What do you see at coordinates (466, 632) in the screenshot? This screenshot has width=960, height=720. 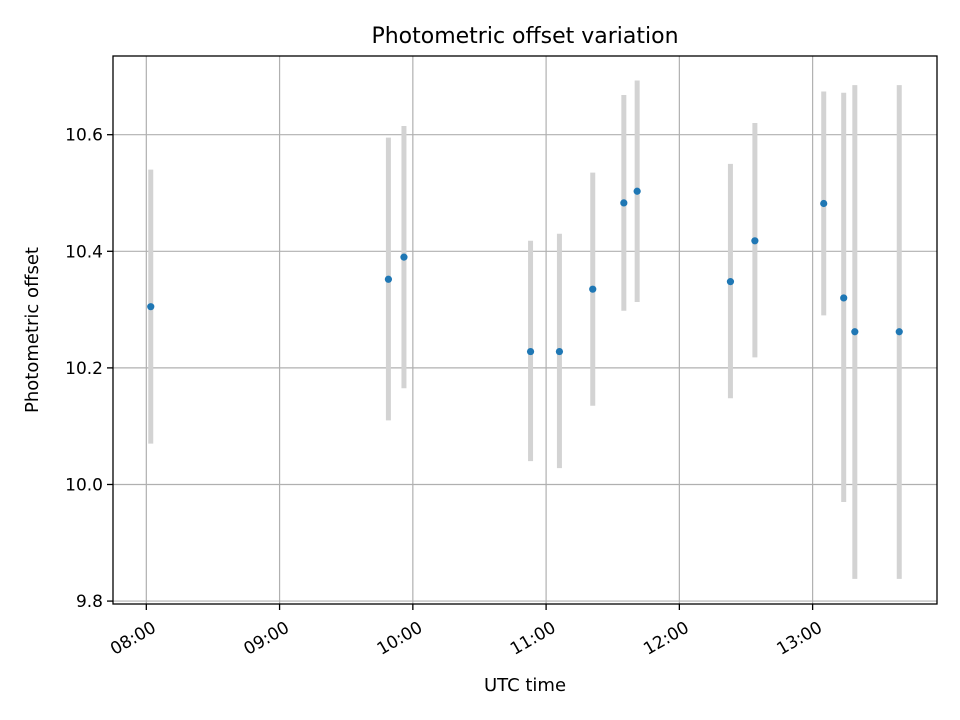 I see `x-axis-ticks: 08:00 09:00 10:00 11:00 12:00 13:00` at bounding box center [466, 632].